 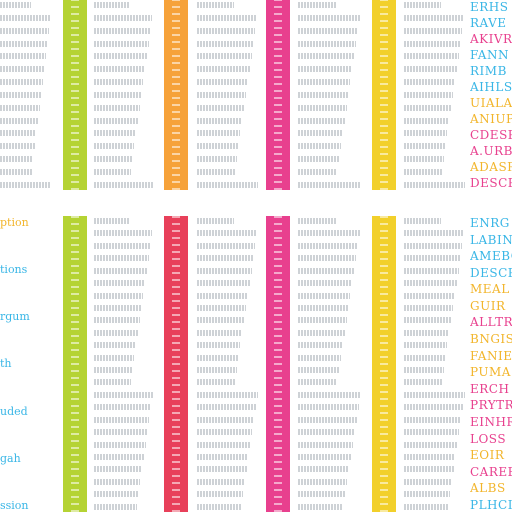 What do you see at coordinates (491, 135) in the screenshot?
I see `word-item: CDESR` at bounding box center [491, 135].